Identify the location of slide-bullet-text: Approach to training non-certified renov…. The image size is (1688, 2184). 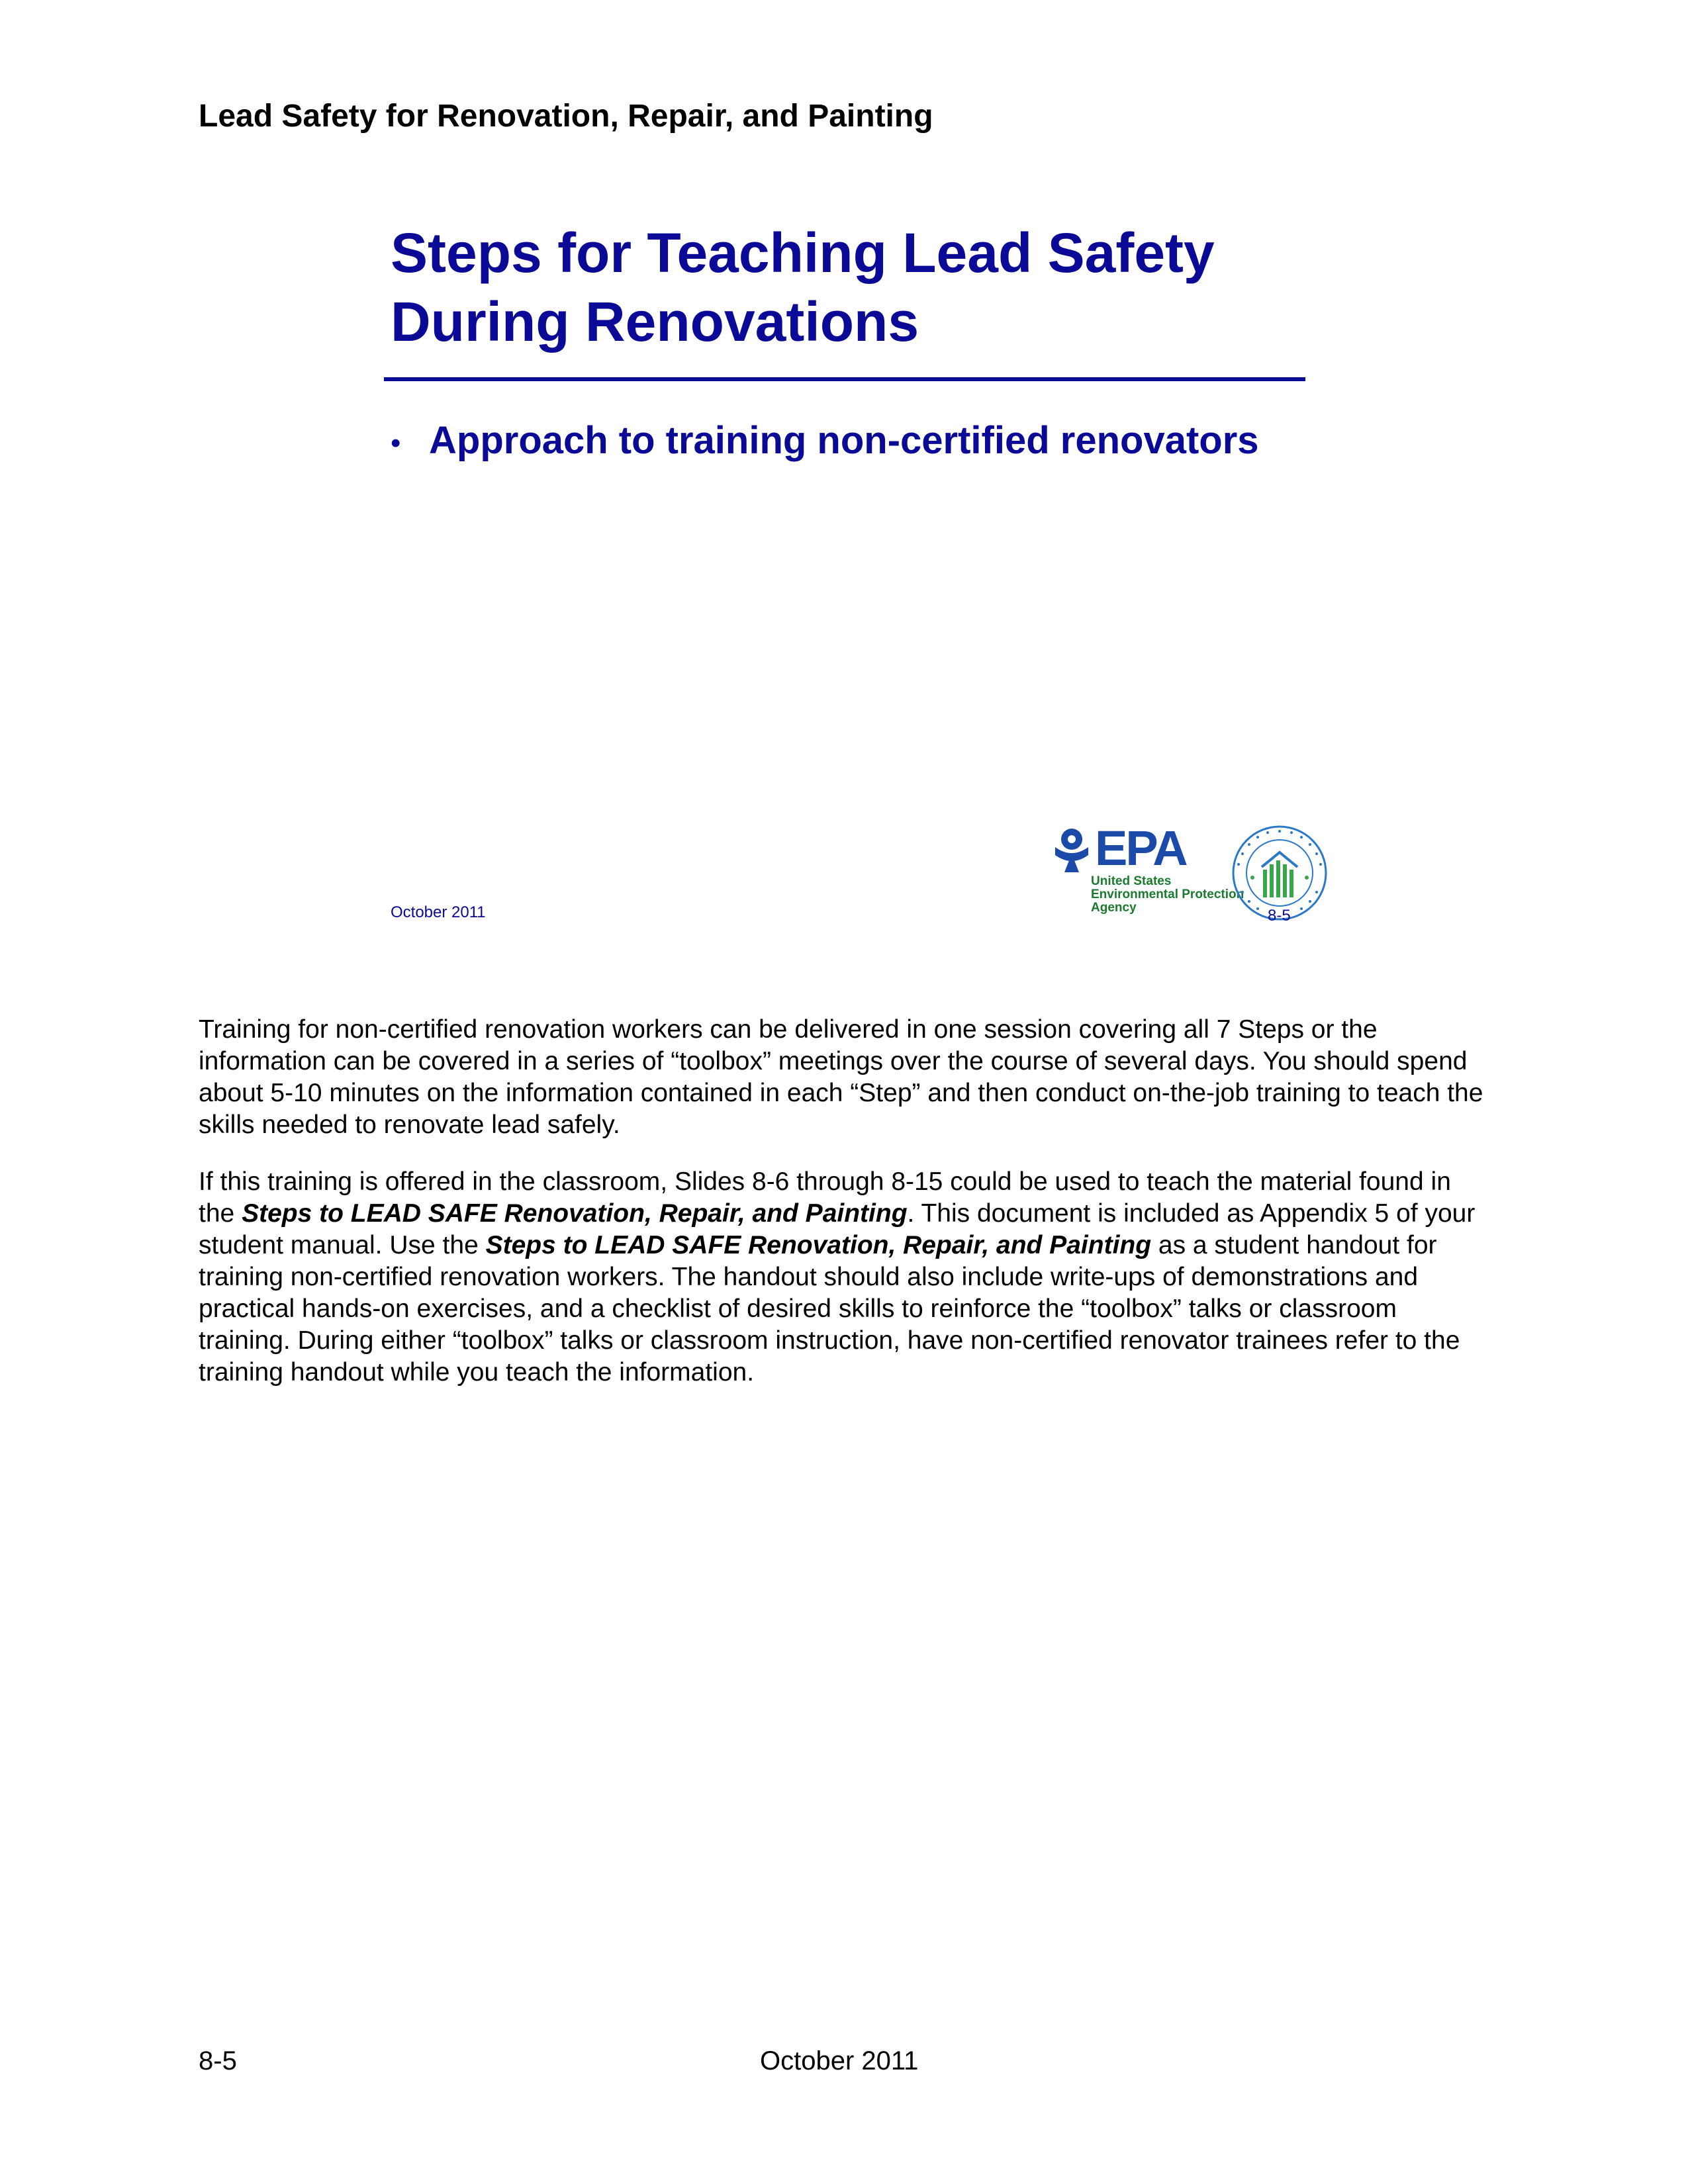
(844, 440).